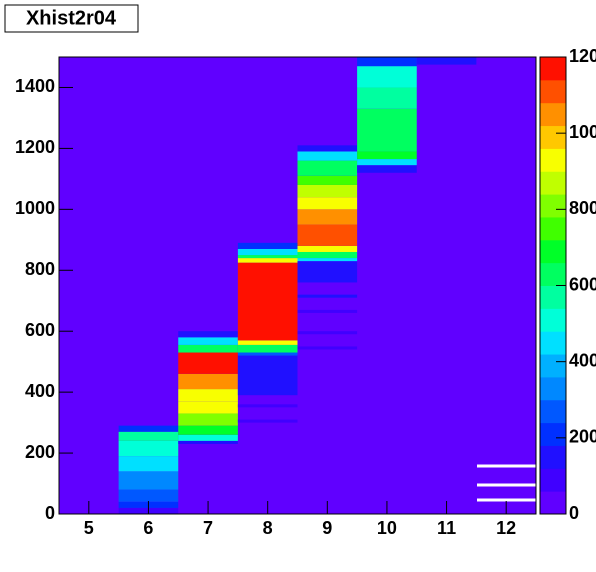 This screenshot has height=572, width=596. I want to click on y-tick-label: 600, so click(40, 330).